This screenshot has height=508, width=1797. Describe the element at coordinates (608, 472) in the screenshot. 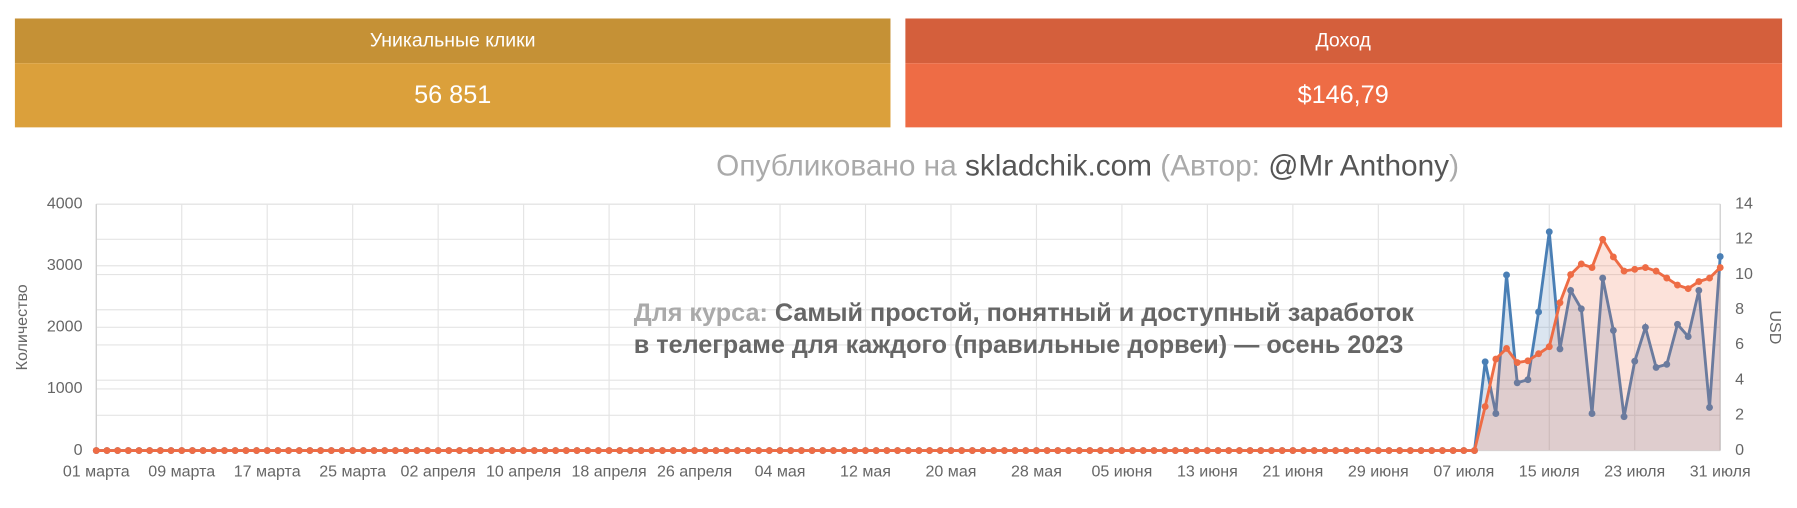

I see `x-tick-label: 18 апреля` at that location.